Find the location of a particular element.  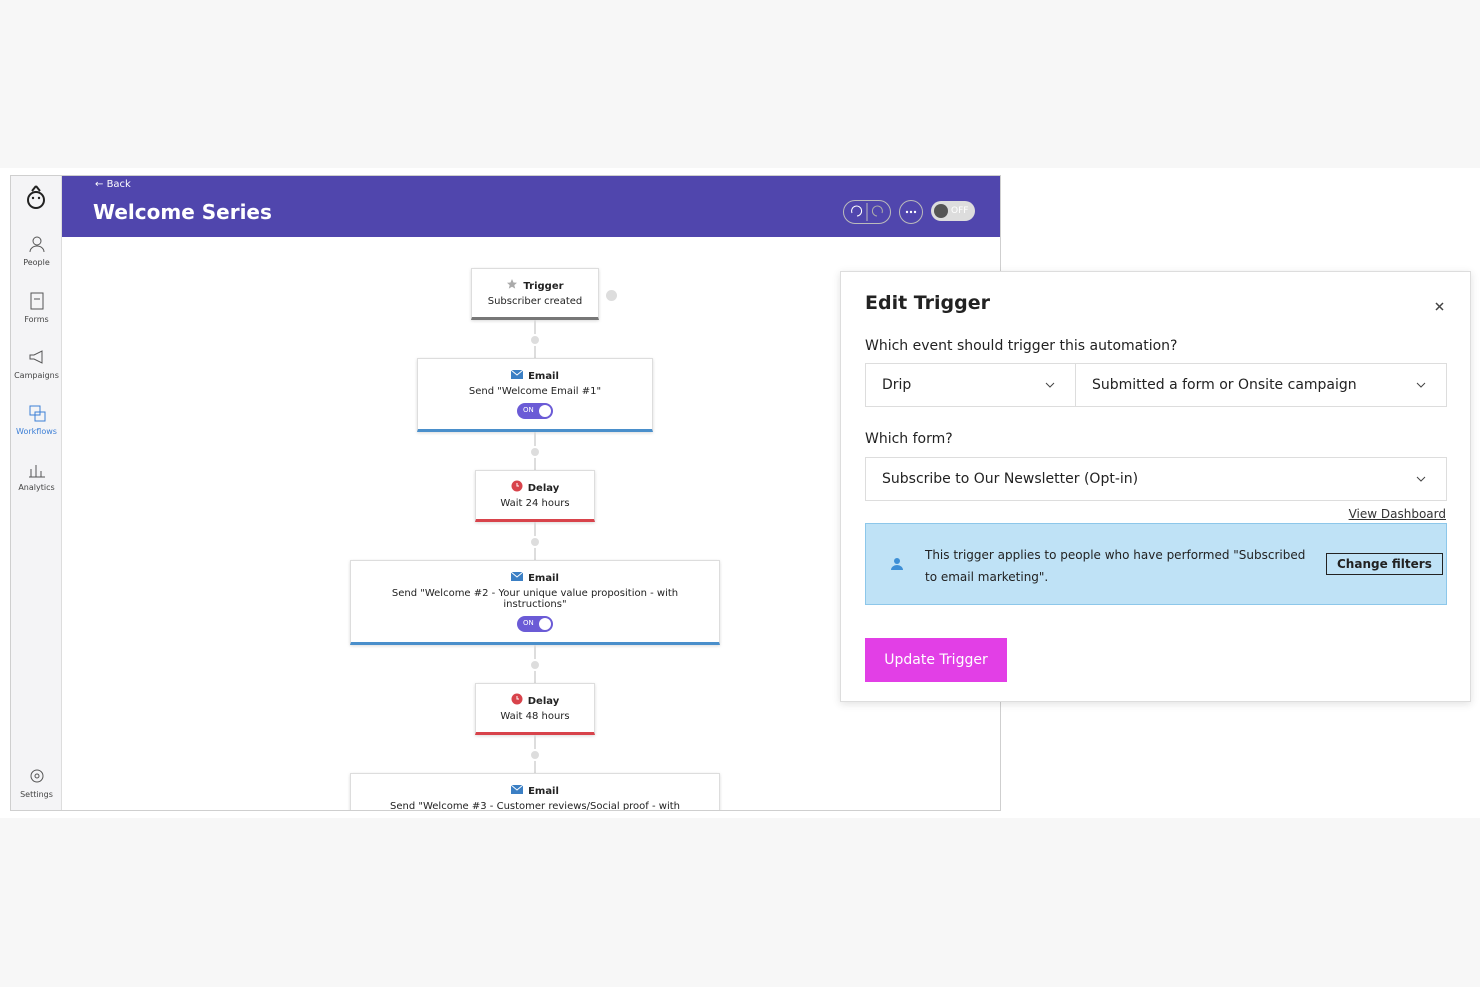

workflow-toggle: OFF is located at coordinates (953, 211).